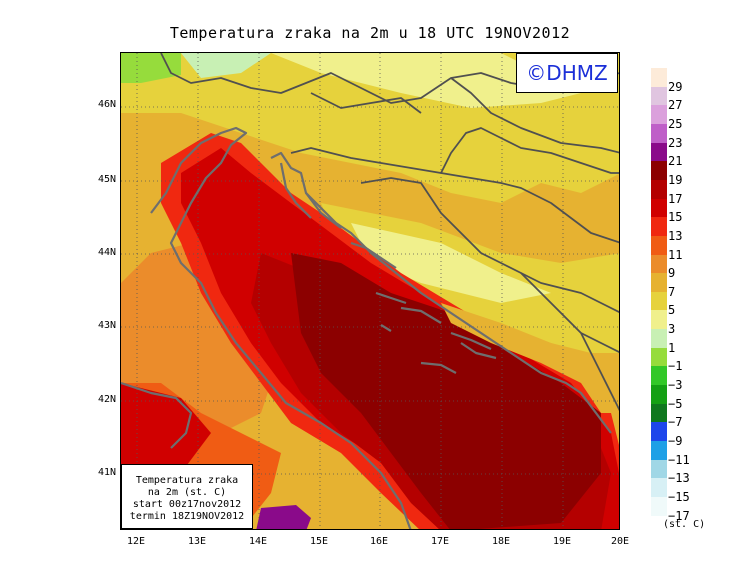 Image resolution: width=740 pixels, height=582 pixels. I want to click on legend-label: −17, so click(679, 515).